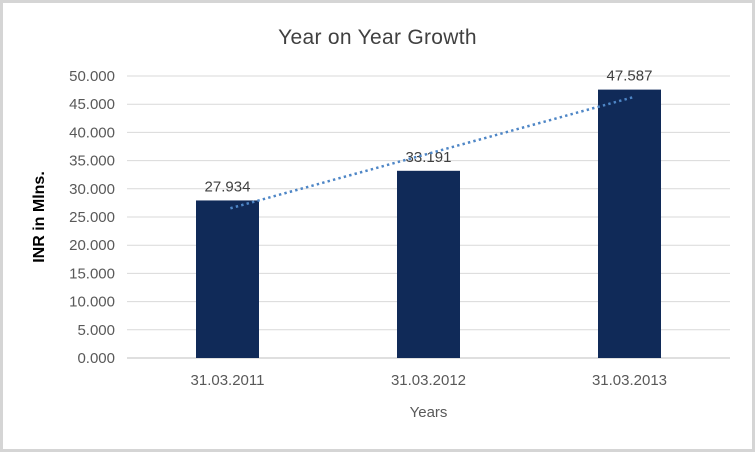 Image resolution: width=755 pixels, height=452 pixels. I want to click on y-tick-label: 45.000, so click(92, 104).